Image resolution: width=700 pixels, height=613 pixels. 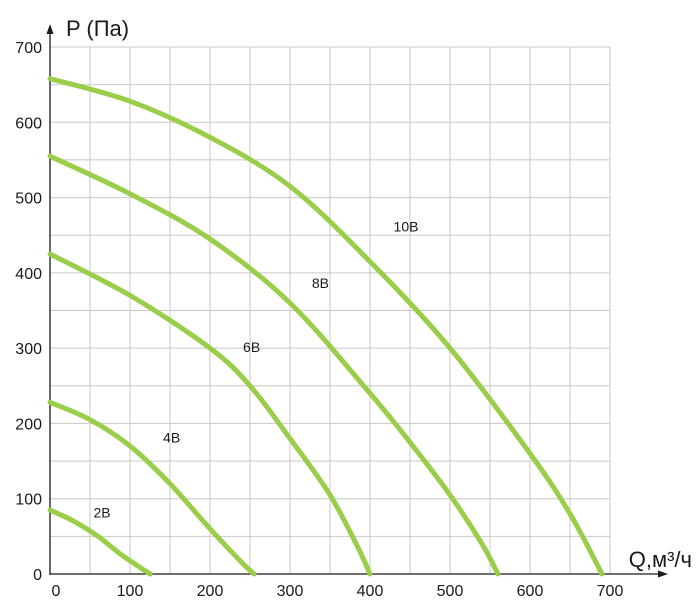 I want to click on x-tick-label: 200, so click(x=210, y=591).